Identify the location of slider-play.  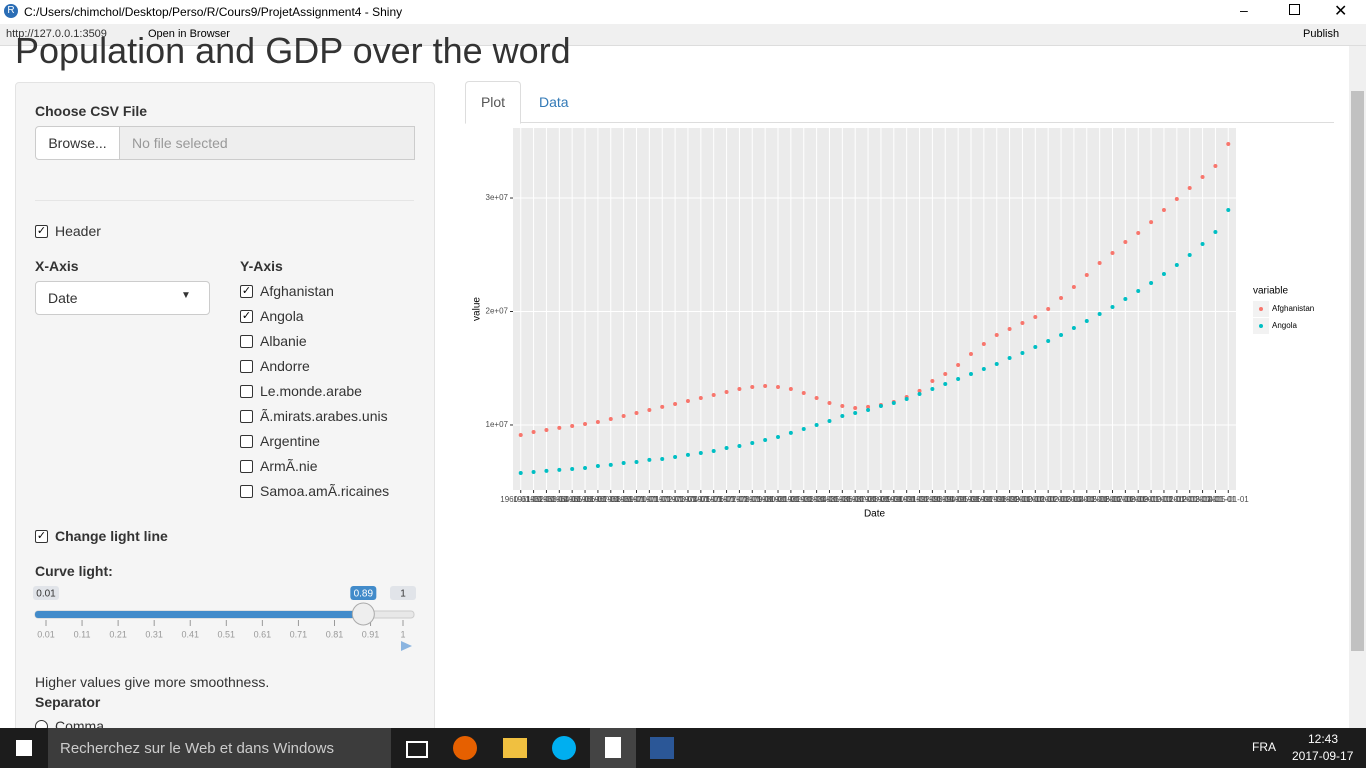
(406, 646).